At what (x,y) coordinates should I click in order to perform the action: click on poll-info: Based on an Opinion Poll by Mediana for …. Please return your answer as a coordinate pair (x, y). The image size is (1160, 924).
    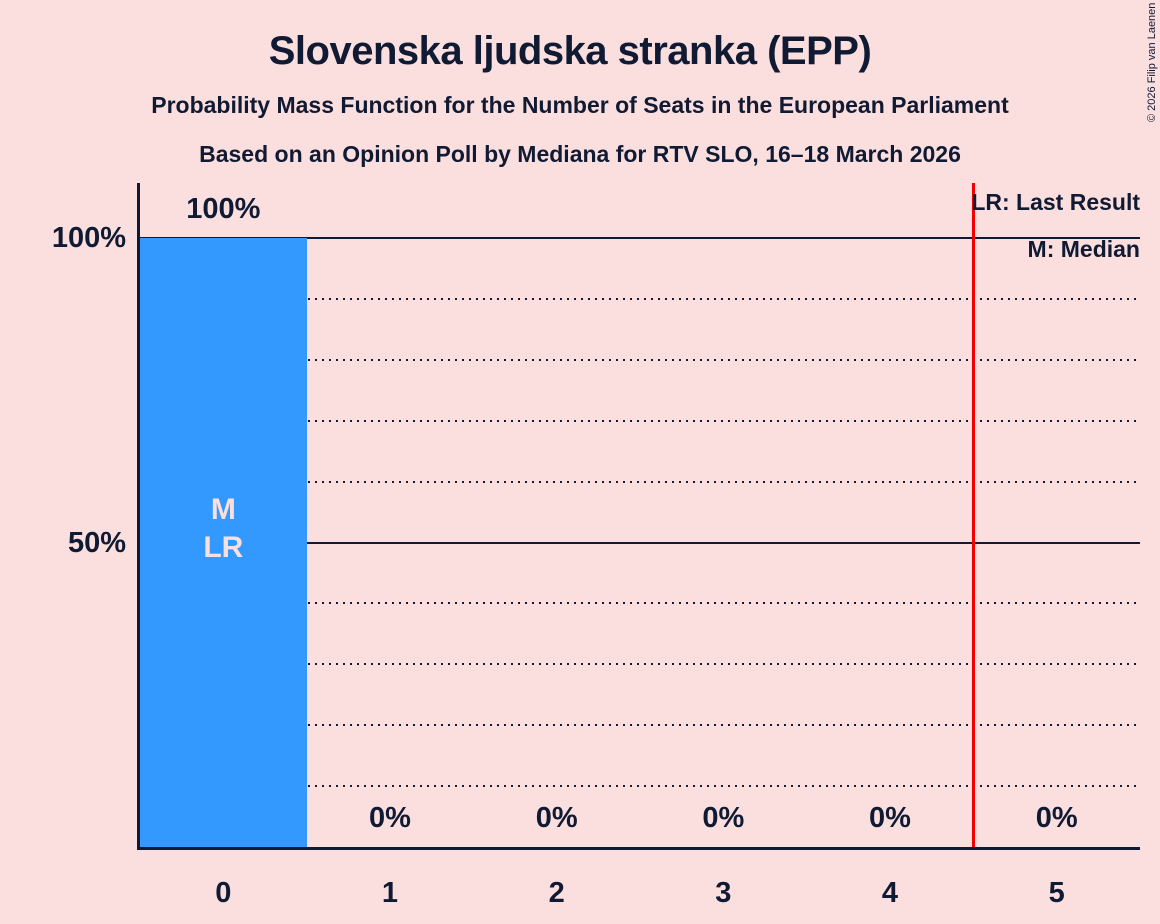
    Looking at the image, I should click on (580, 154).